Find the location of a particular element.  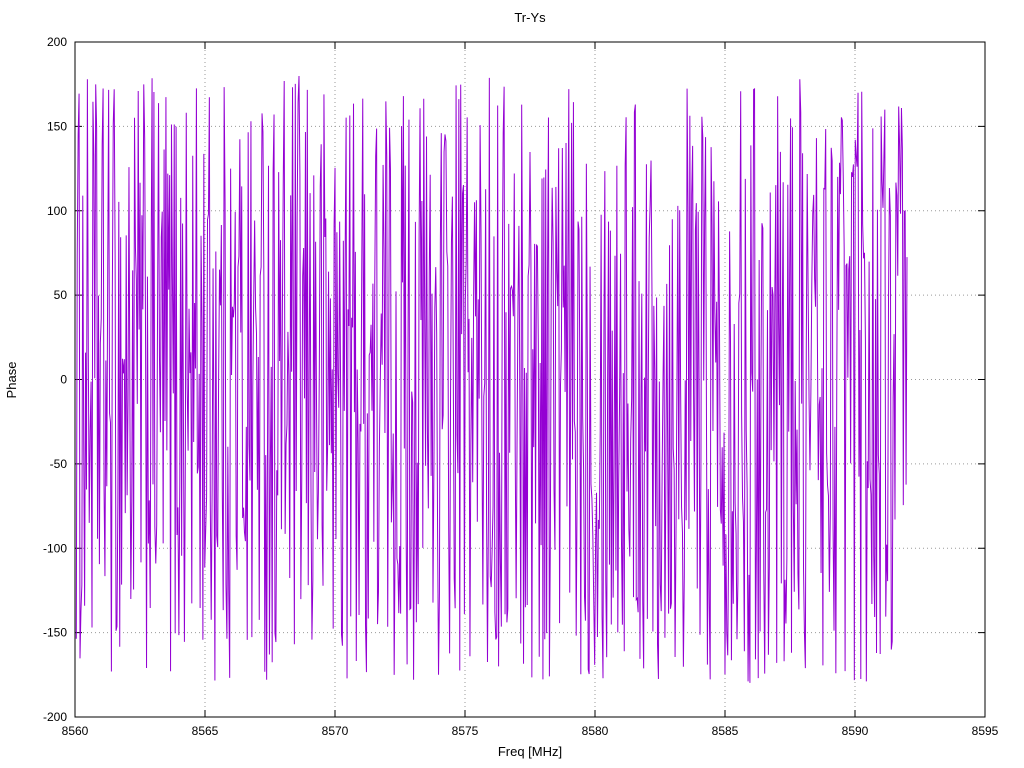

y-tick-label: 150 is located at coordinates (57, 126).